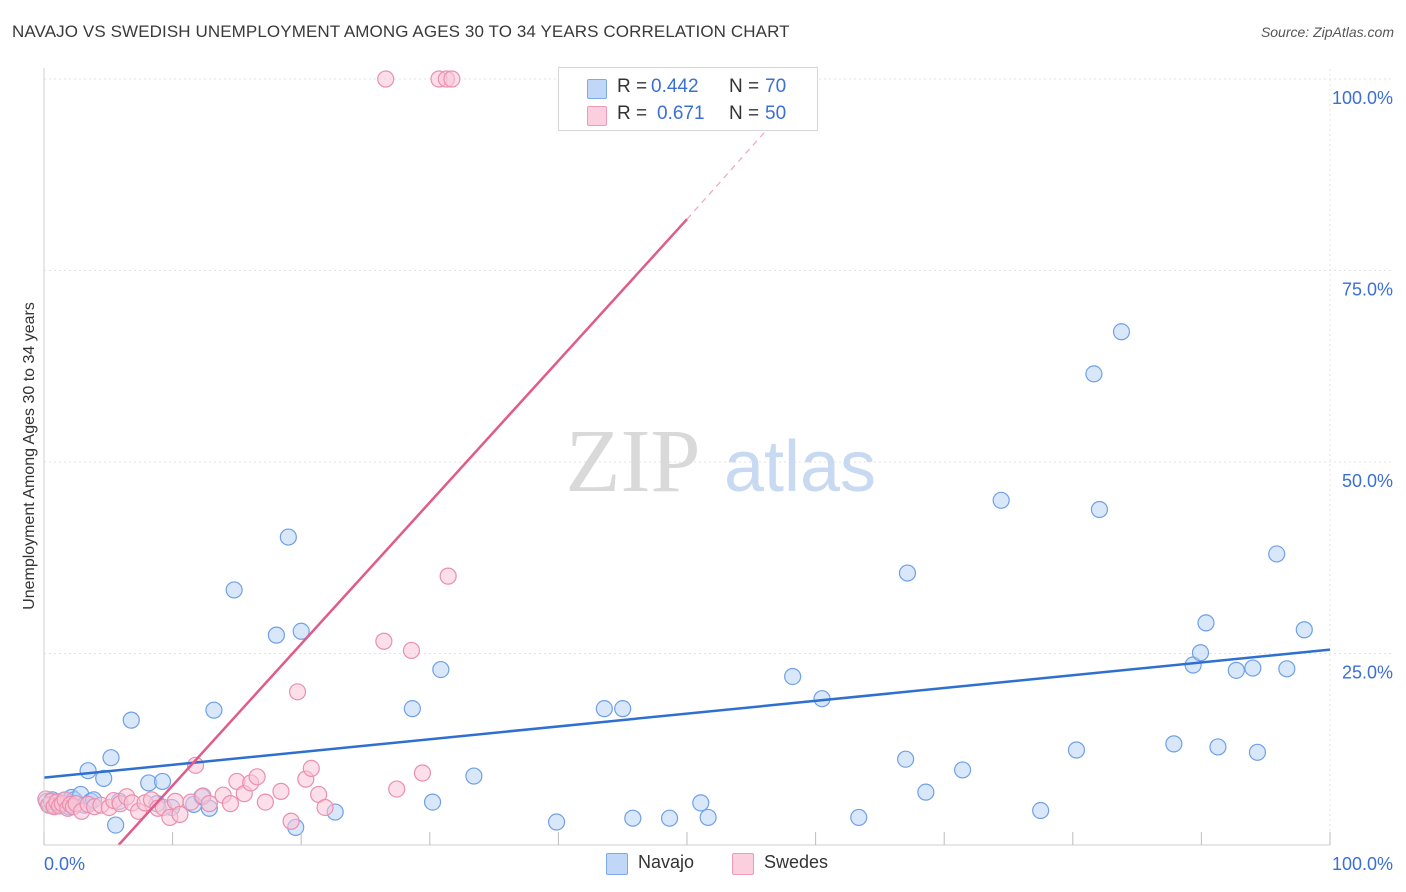 The height and width of the screenshot is (892, 1406). Describe the element at coordinates (796, 862) in the screenshot. I see `legend-label-swedes: Swedes` at that location.